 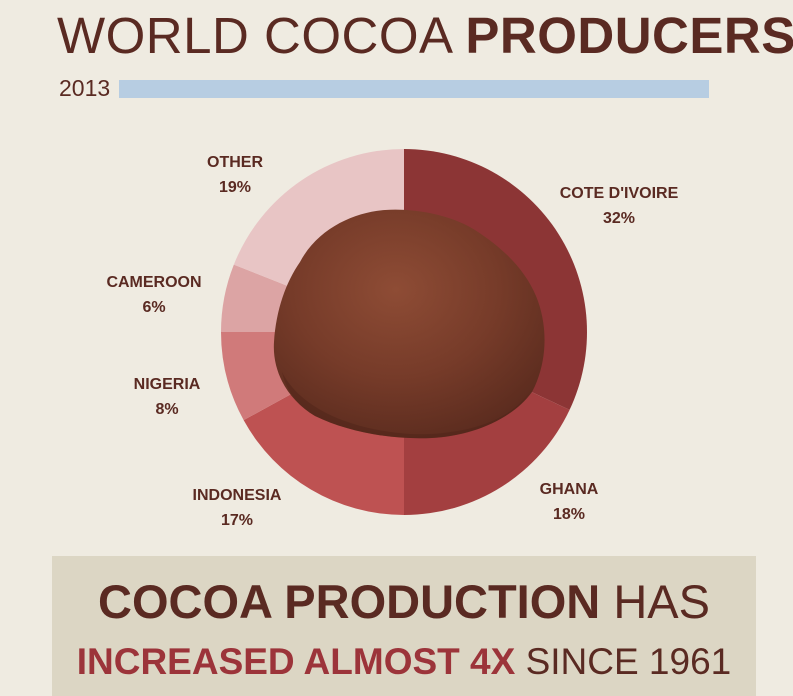 I want to click on slice-label: CAMEROON 6%, so click(x=154, y=295).